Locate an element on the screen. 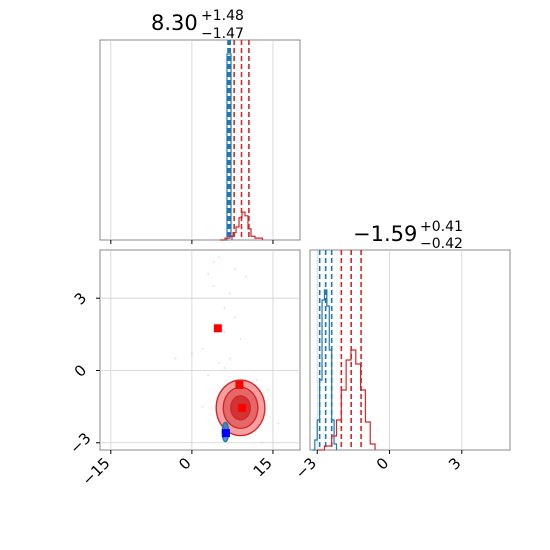 The height and width of the screenshot is (550, 550). marginal-y-tick-label: 3 is located at coordinates (454, 463).